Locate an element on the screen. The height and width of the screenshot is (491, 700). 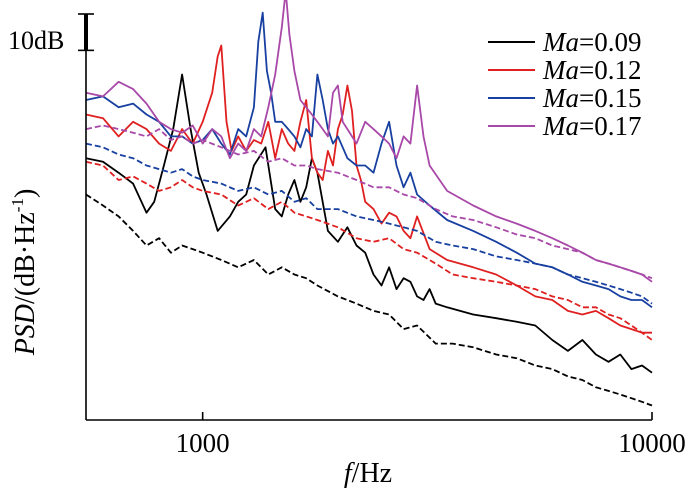
y-axis-label-italic: PSD is located at coordinates (25, 330).